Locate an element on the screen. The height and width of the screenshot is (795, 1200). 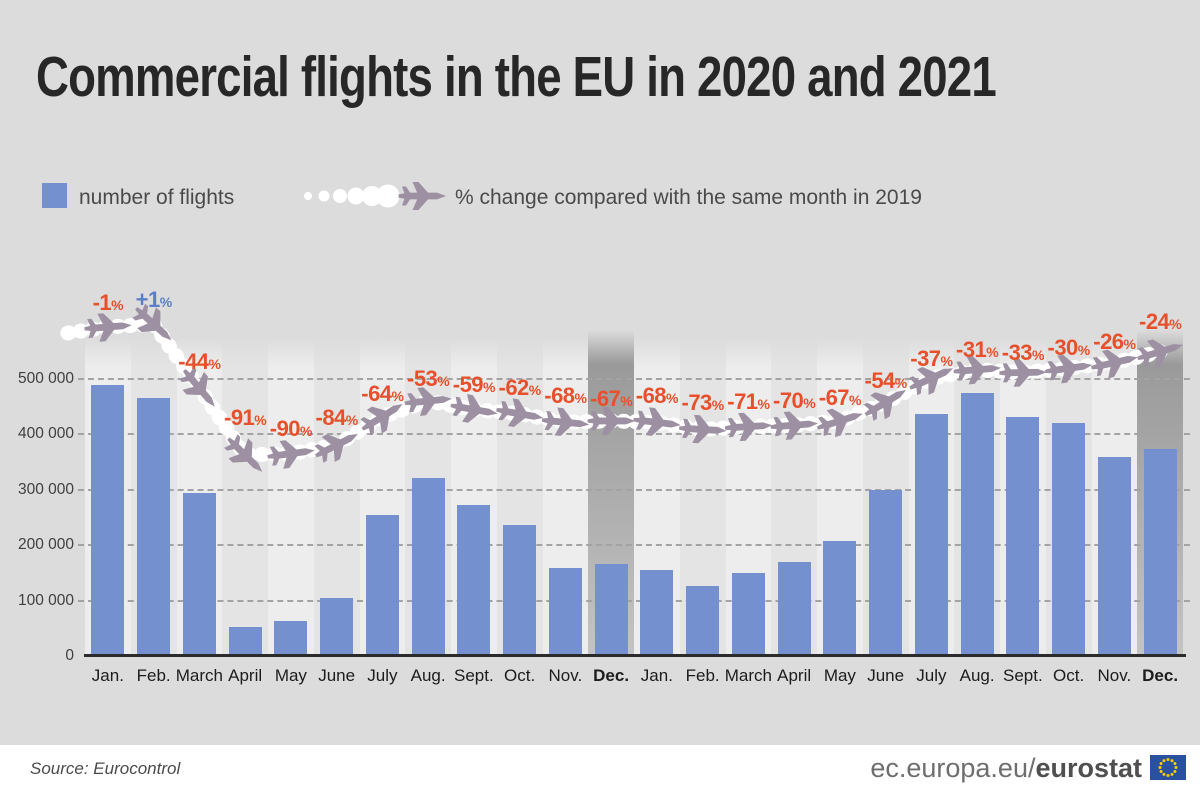
pct-change-label: -44% is located at coordinates (199, 362).